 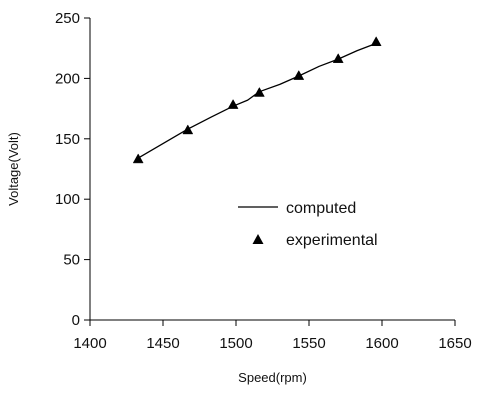 What do you see at coordinates (332, 240) in the screenshot?
I see `legend-label-experimental: experimental` at bounding box center [332, 240].